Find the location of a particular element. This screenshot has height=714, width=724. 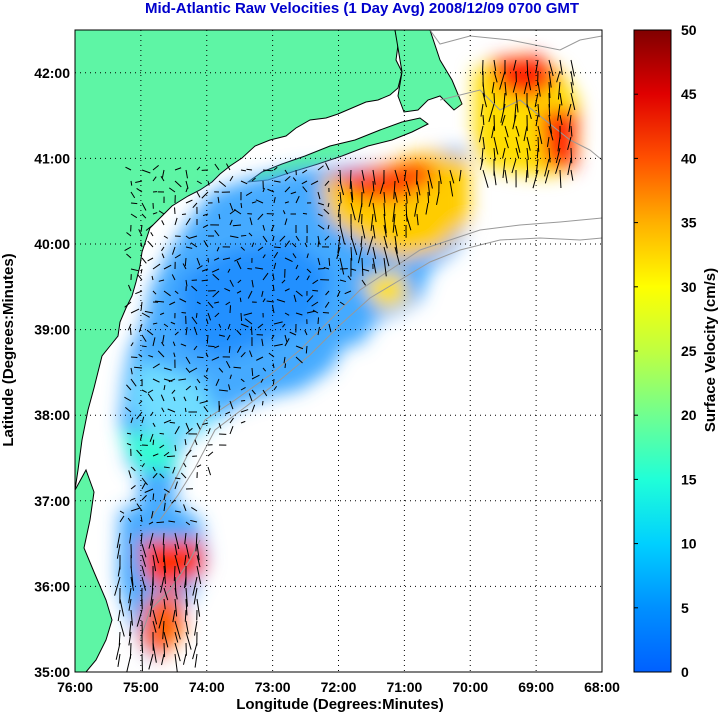

delmarva-land is located at coordinates (94, 570).